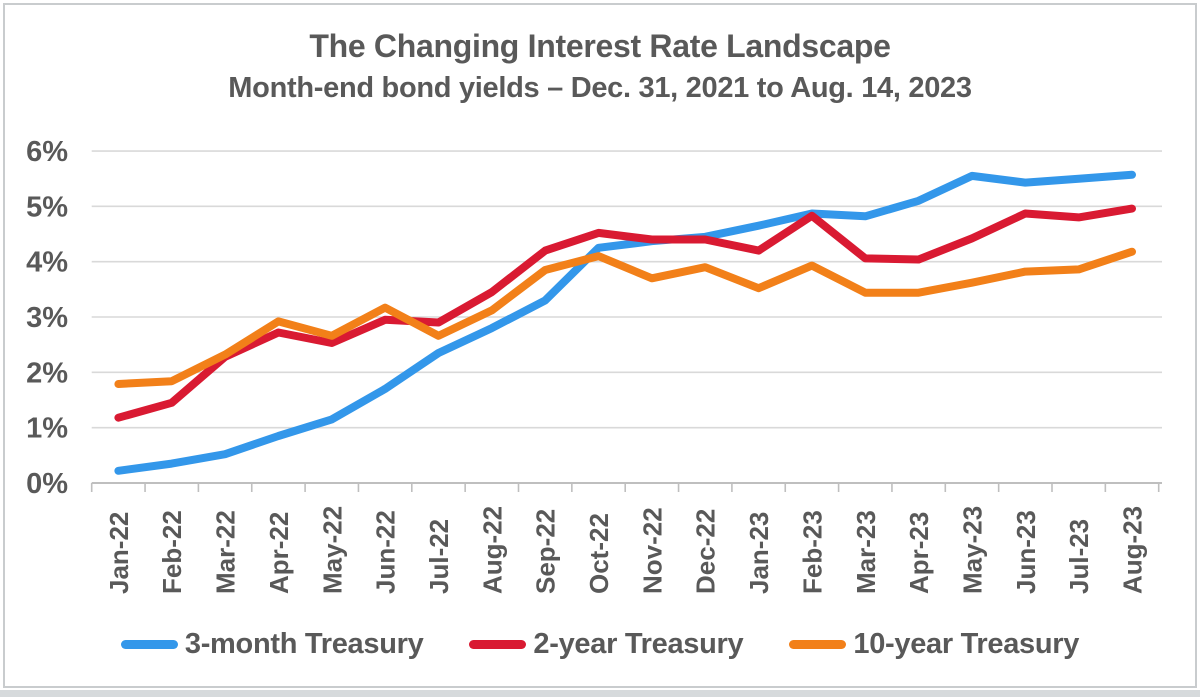 The height and width of the screenshot is (697, 1200). What do you see at coordinates (599, 553) in the screenshot?
I see `x-axis-label: Oct-22` at bounding box center [599, 553].